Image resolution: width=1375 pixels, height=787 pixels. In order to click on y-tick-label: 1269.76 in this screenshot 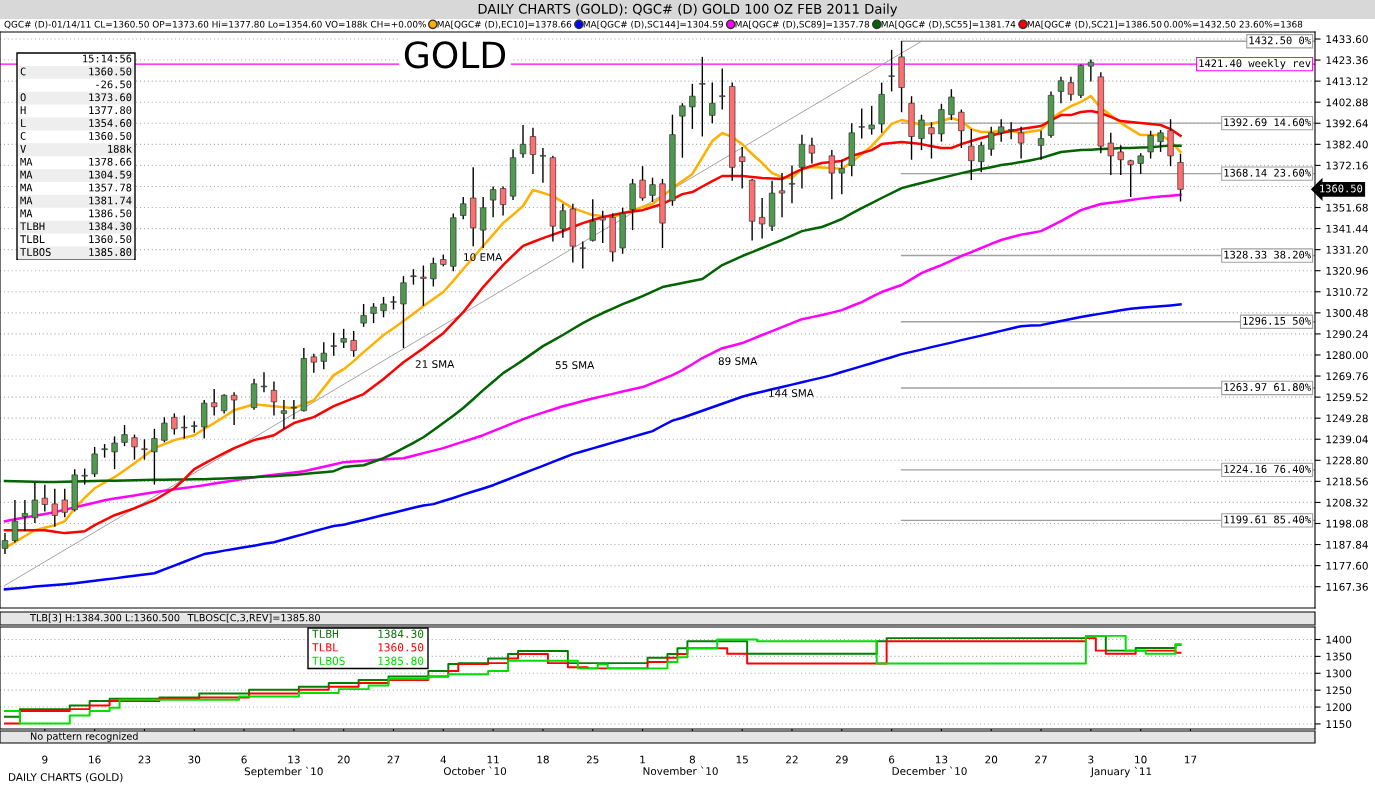, I will do `click(1347, 376)`.